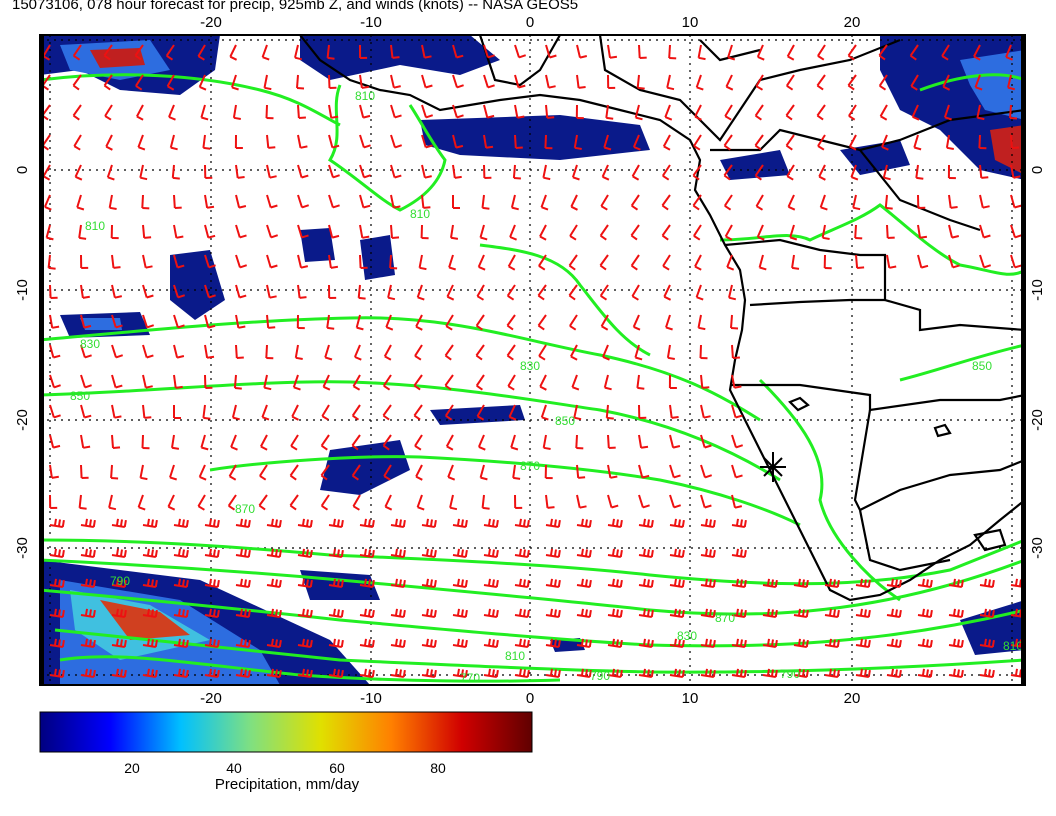  I want to click on lon-tick-label-top: -10, so click(371, 22).